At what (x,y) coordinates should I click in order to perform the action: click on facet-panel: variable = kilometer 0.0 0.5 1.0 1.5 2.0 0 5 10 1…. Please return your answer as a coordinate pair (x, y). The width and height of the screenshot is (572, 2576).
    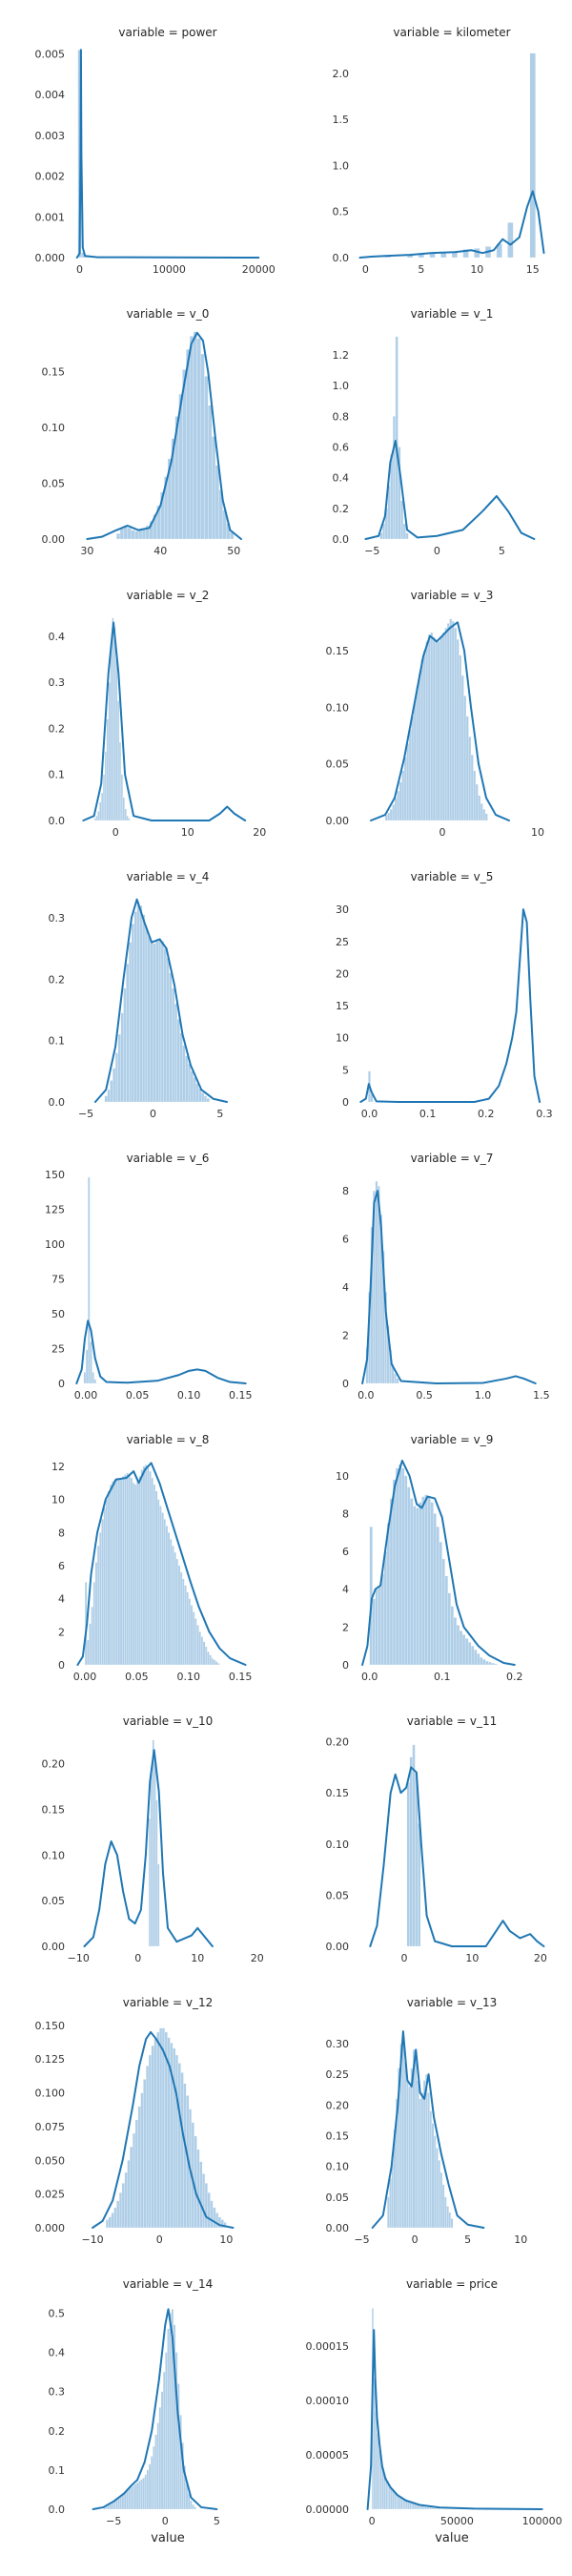
    Looking at the image, I should click on (439, 151).